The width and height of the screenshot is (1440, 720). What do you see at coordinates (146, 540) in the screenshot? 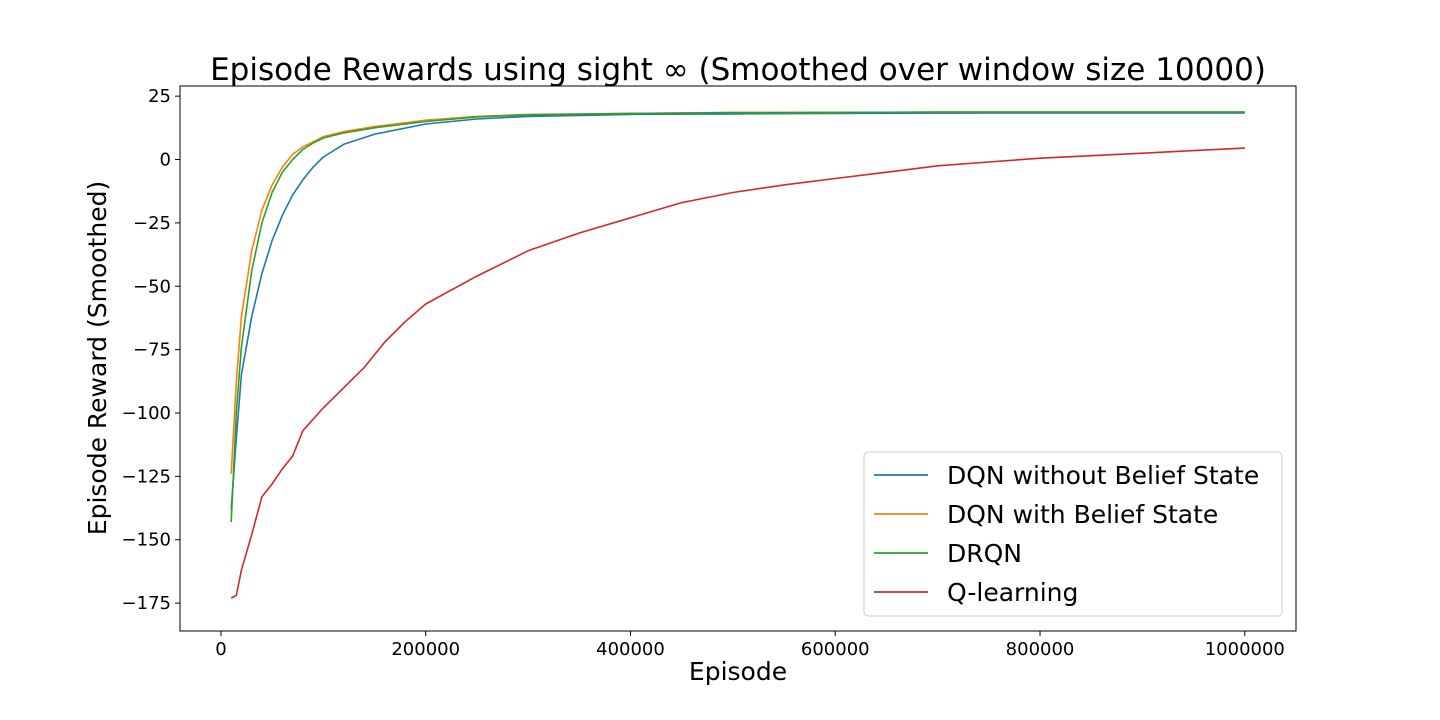
I see `y-tick-label: −150` at bounding box center [146, 540].